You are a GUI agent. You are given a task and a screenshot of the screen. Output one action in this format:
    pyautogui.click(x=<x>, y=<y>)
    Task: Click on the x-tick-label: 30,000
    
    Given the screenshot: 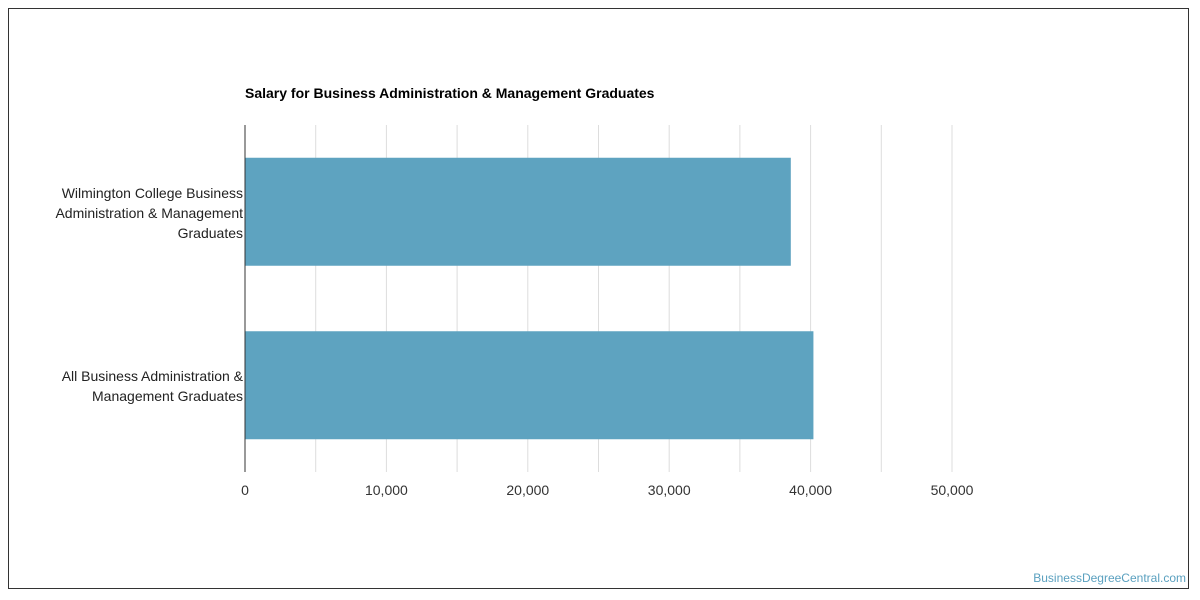 What is the action you would take?
    pyautogui.click(x=669, y=490)
    